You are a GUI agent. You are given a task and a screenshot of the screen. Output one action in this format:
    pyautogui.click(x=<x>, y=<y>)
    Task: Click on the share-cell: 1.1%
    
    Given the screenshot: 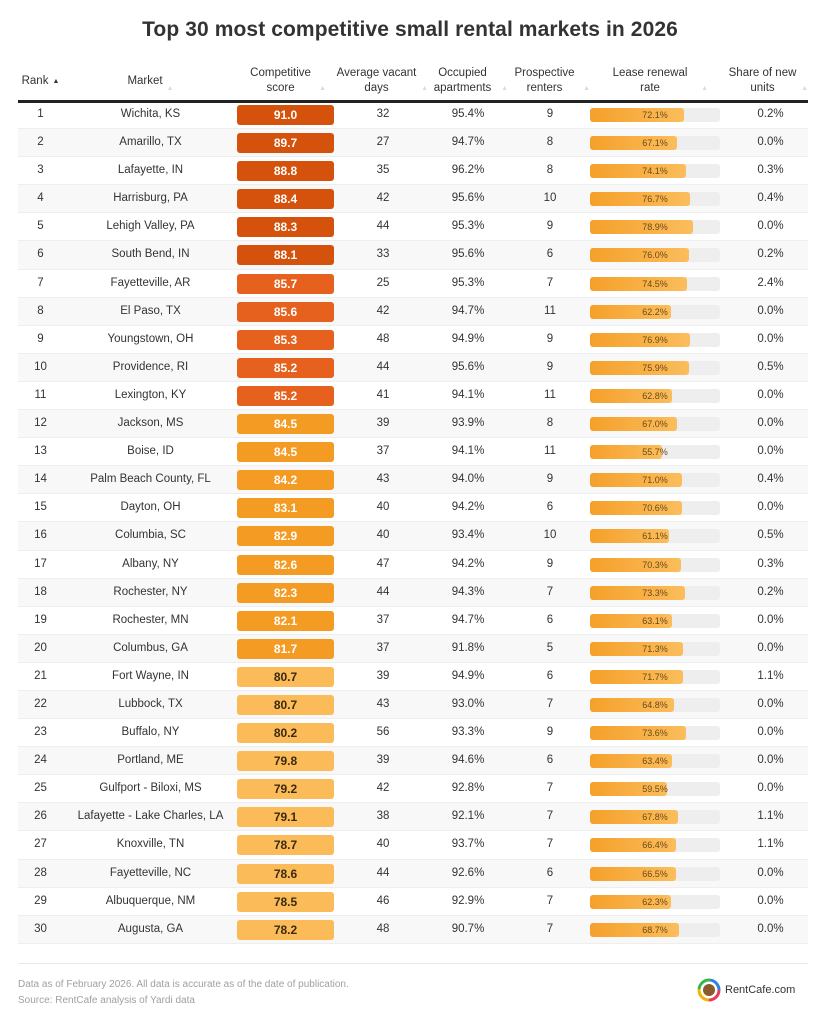 What is the action you would take?
    pyautogui.click(x=770, y=675)
    